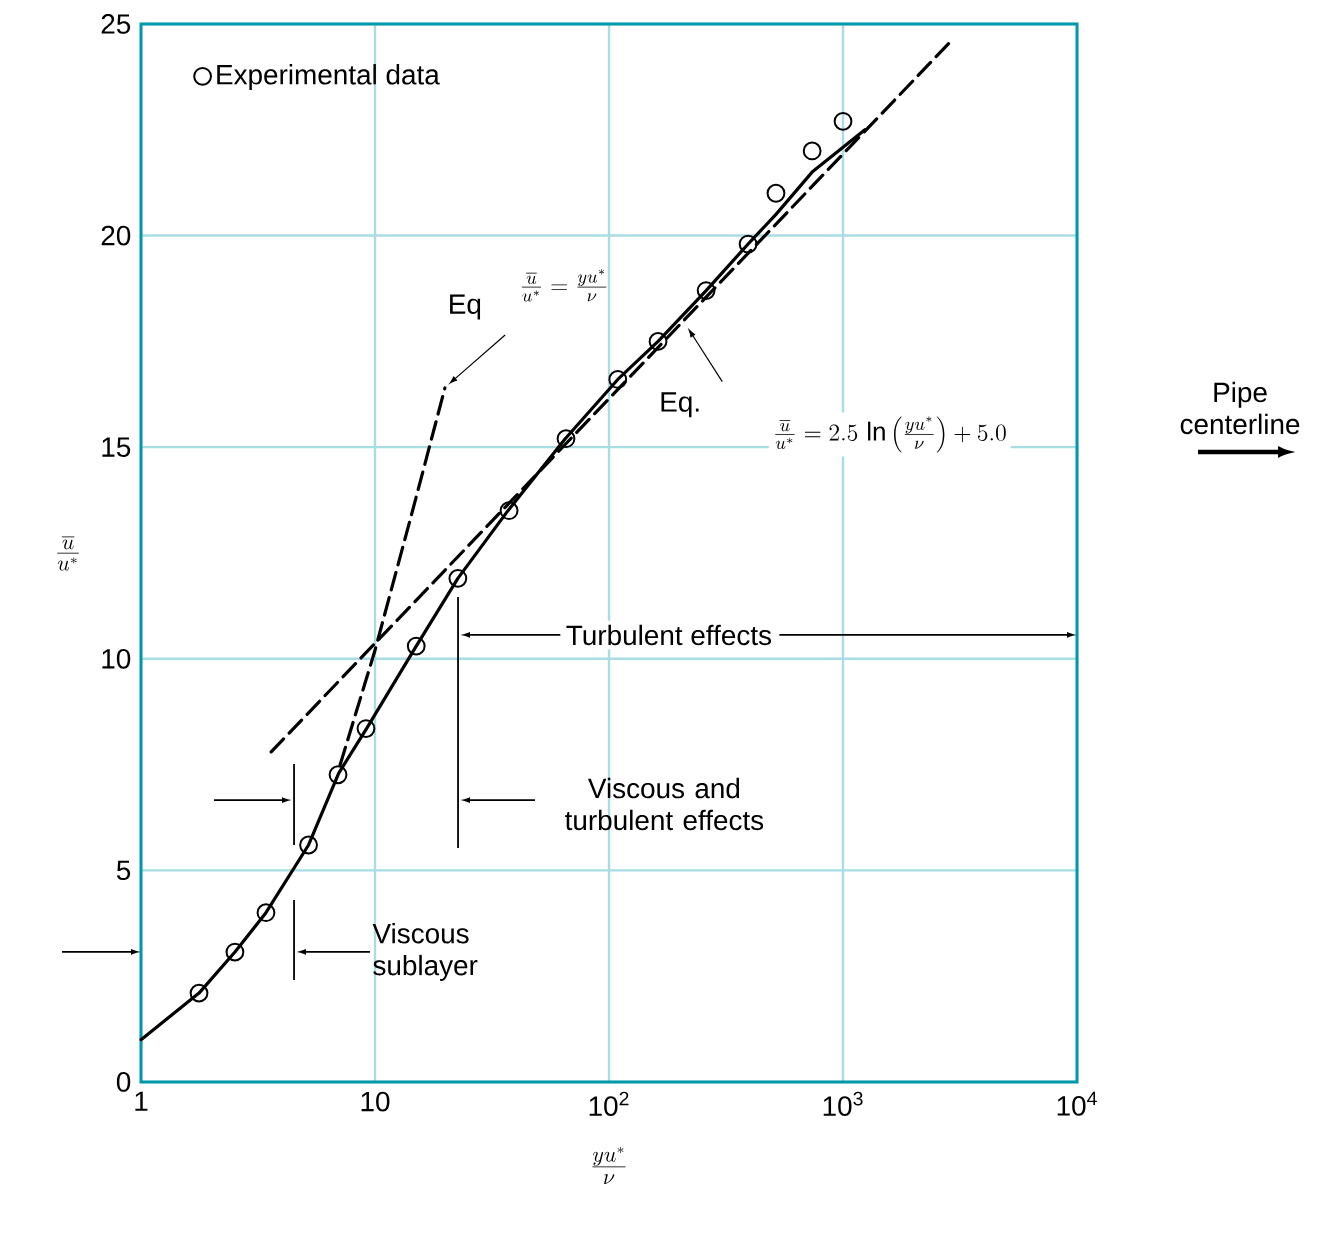 This screenshot has height=1238, width=1320. Describe the element at coordinates (1240, 408) in the screenshot. I see `text: Pipe centerline` at that location.